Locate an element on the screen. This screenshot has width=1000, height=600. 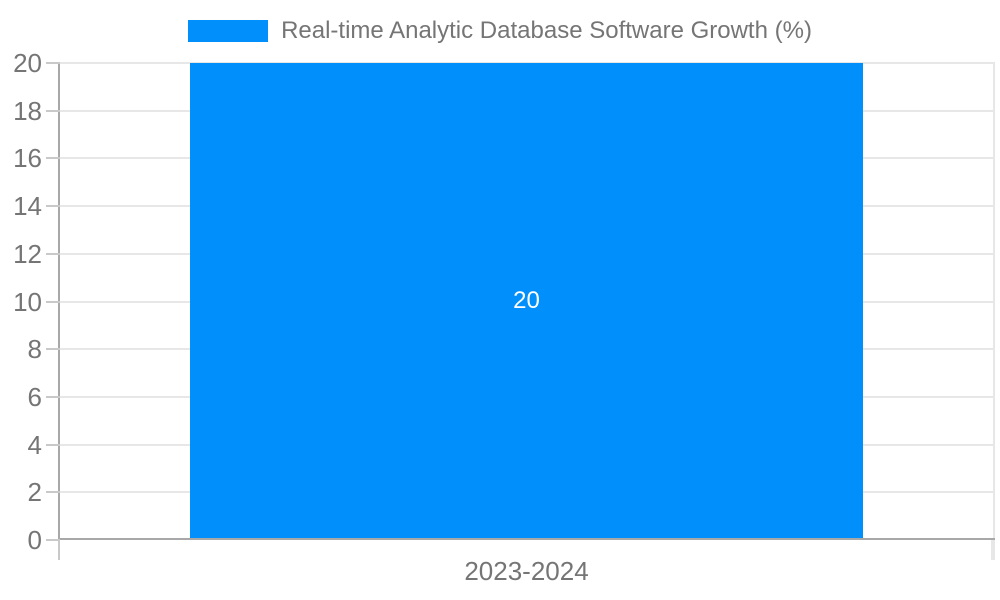
y-axis-line is located at coordinates (59, 300).